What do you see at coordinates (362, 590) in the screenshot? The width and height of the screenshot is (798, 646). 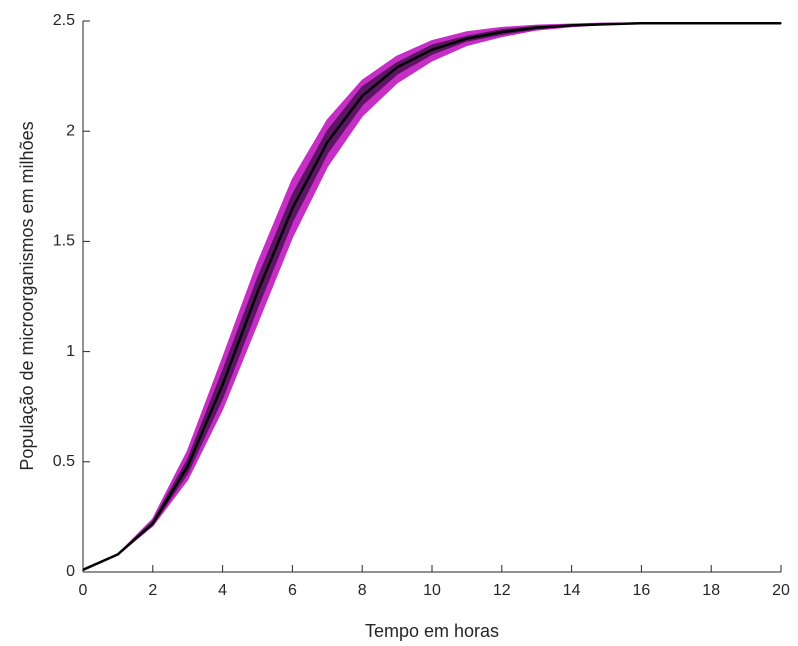 I see `x-tick-label: 8` at bounding box center [362, 590].